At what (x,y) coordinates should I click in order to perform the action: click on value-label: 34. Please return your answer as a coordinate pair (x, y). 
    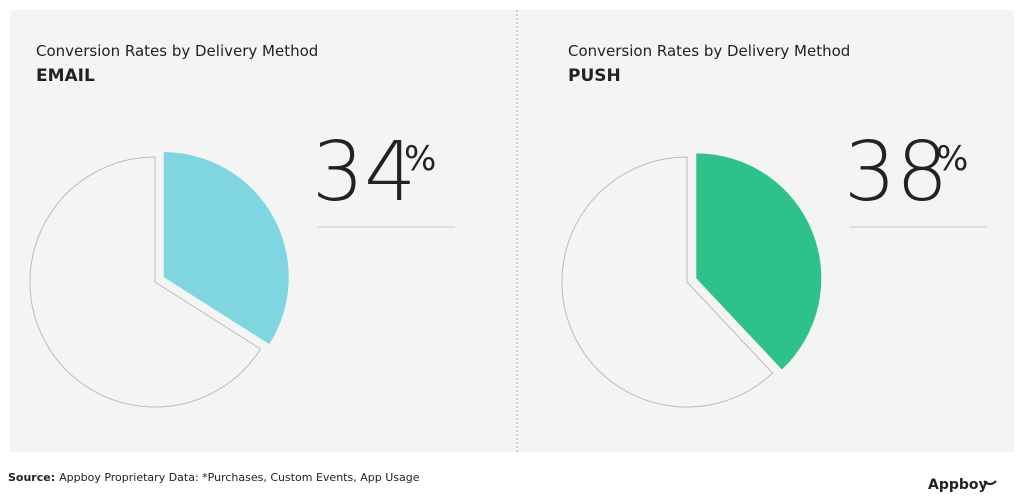
    Looking at the image, I should click on (364, 172).